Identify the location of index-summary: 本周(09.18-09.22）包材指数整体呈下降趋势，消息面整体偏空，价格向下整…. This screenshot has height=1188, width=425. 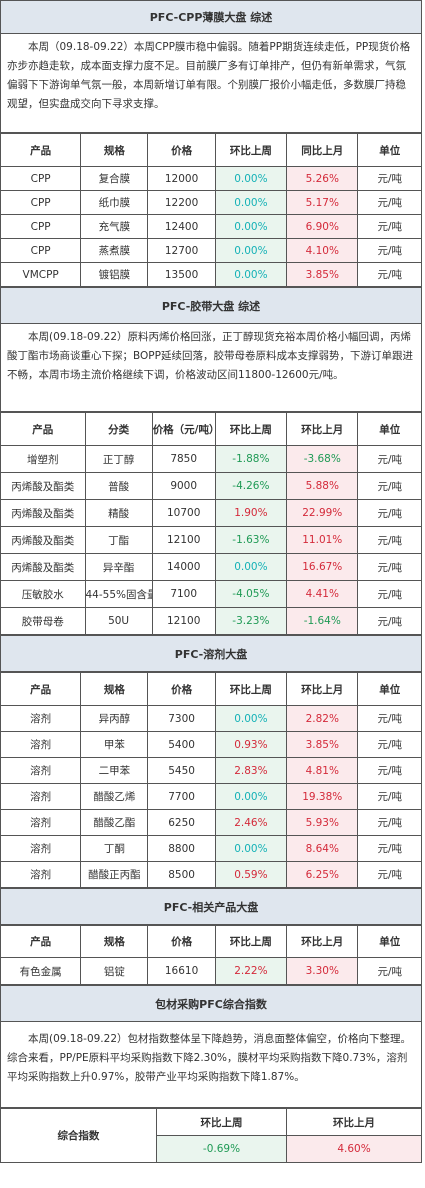
(211, 1065).